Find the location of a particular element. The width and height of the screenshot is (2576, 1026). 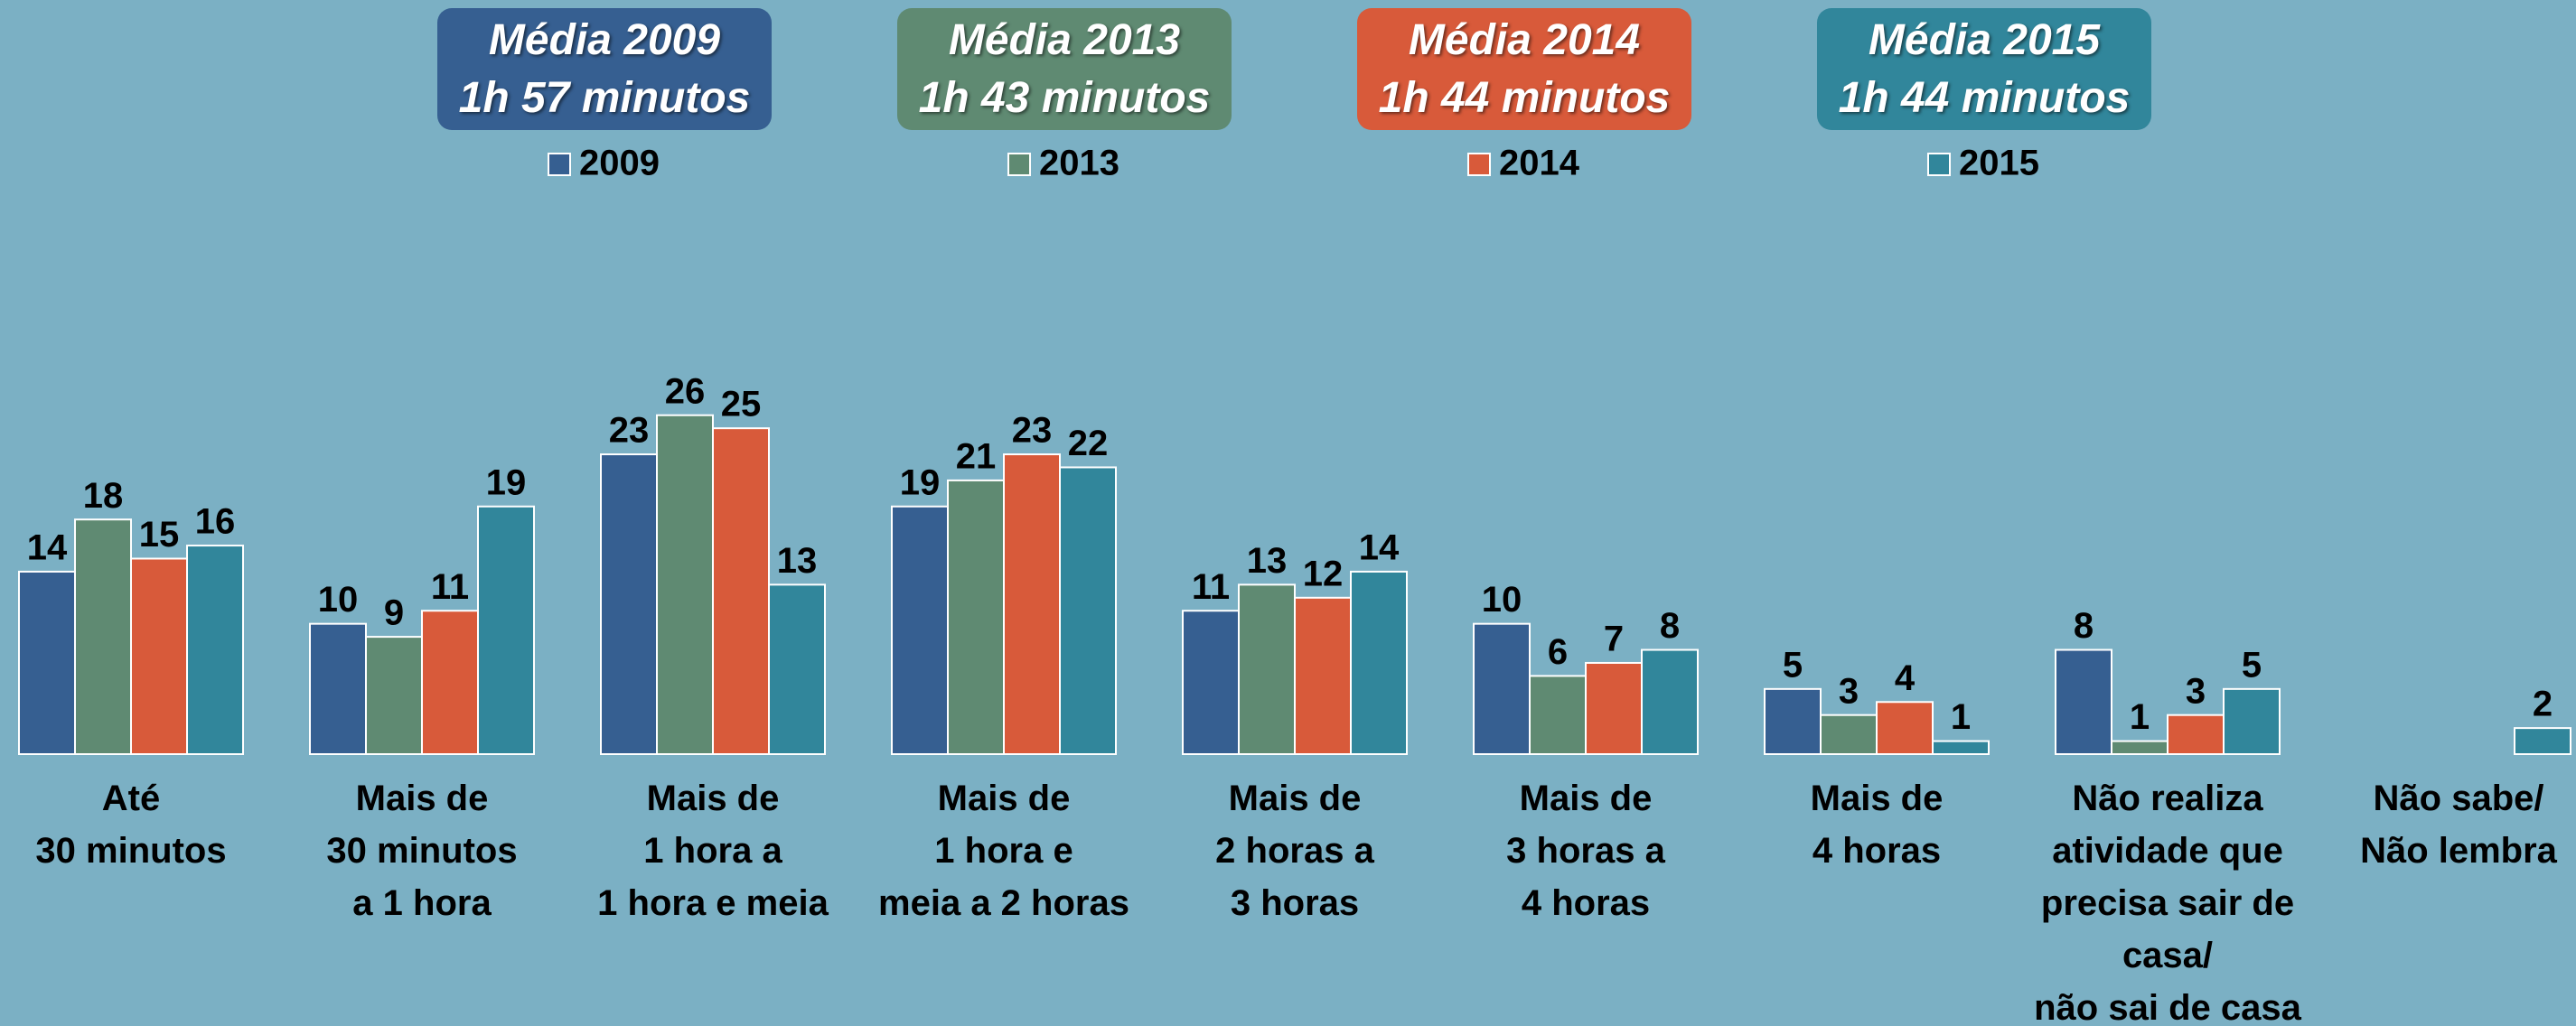

data-label: 18 is located at coordinates (103, 496).